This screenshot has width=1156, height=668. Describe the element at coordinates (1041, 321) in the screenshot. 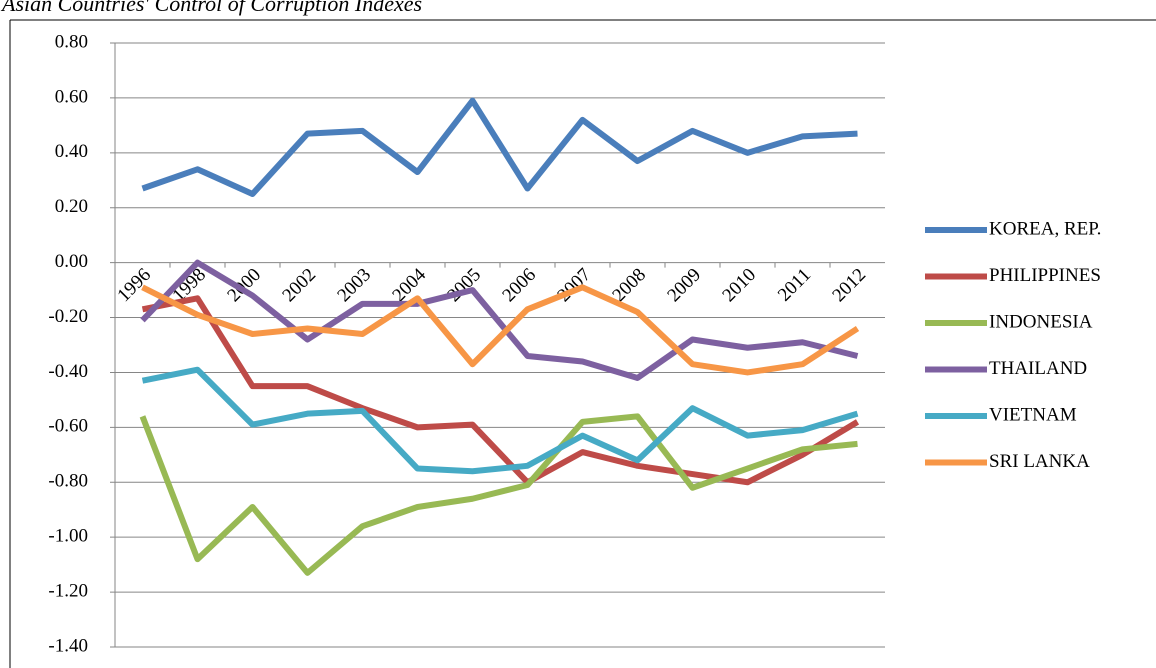

I see `legend-label: INDONESIA` at that location.